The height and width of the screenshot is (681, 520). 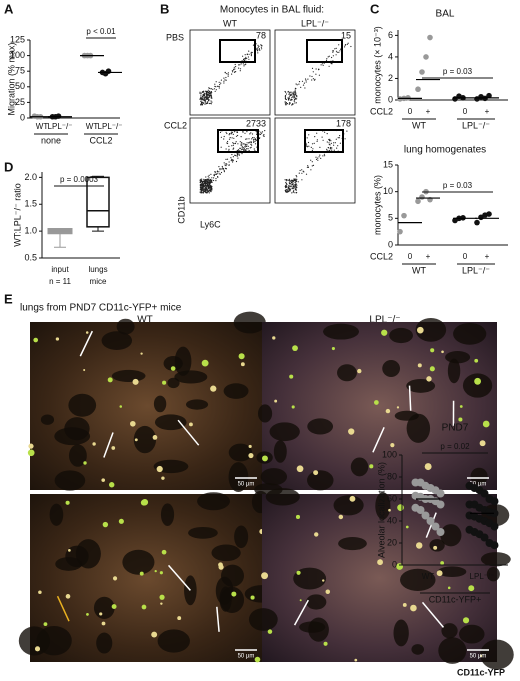 What do you see at coordinates (431, 525) in the screenshot?
I see `arrow` at bounding box center [431, 525].